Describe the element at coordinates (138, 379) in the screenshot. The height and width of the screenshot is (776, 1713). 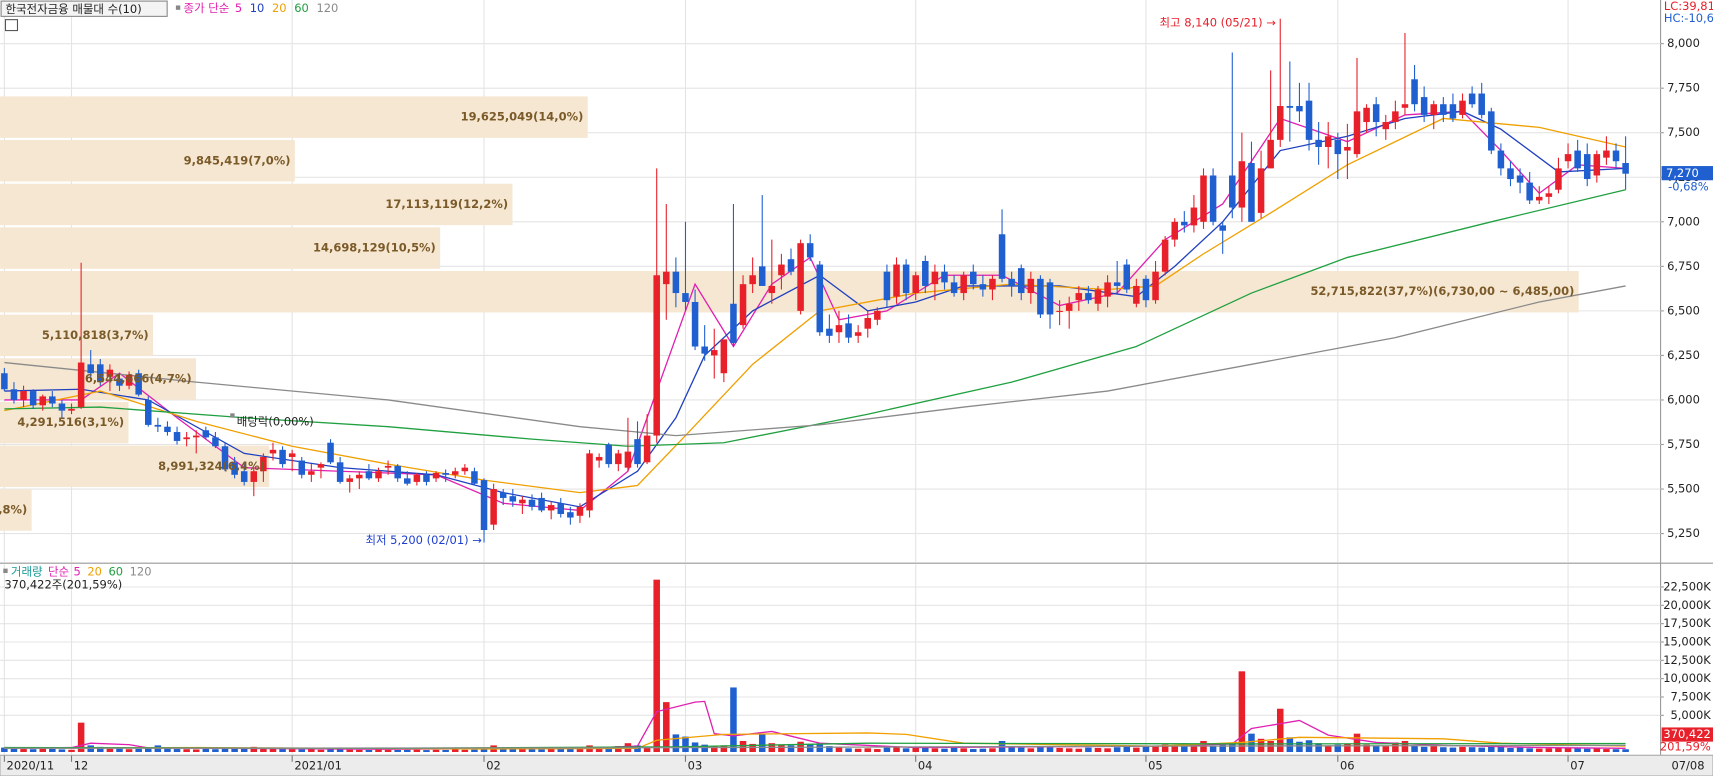
I see `profile-label: 6,544,666(4,7%)` at that location.